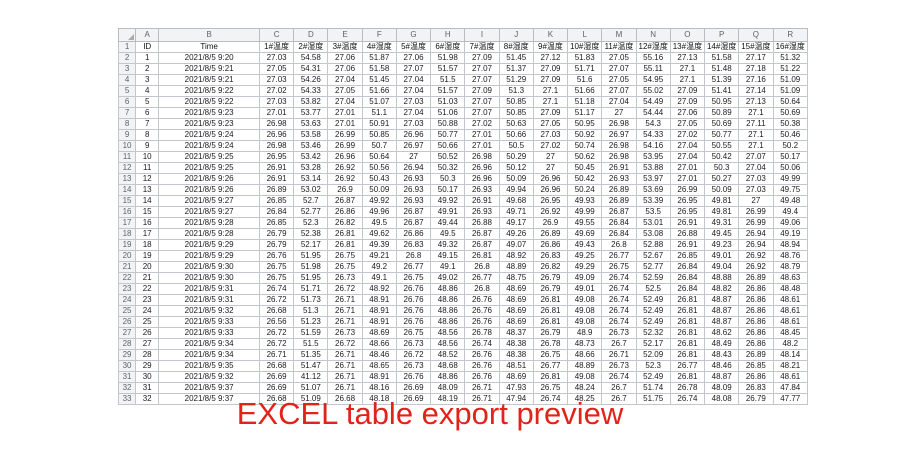 The width and height of the screenshot is (900, 461). What do you see at coordinates (516, 333) in the screenshot?
I see `cell: 48.37` at bounding box center [516, 333].